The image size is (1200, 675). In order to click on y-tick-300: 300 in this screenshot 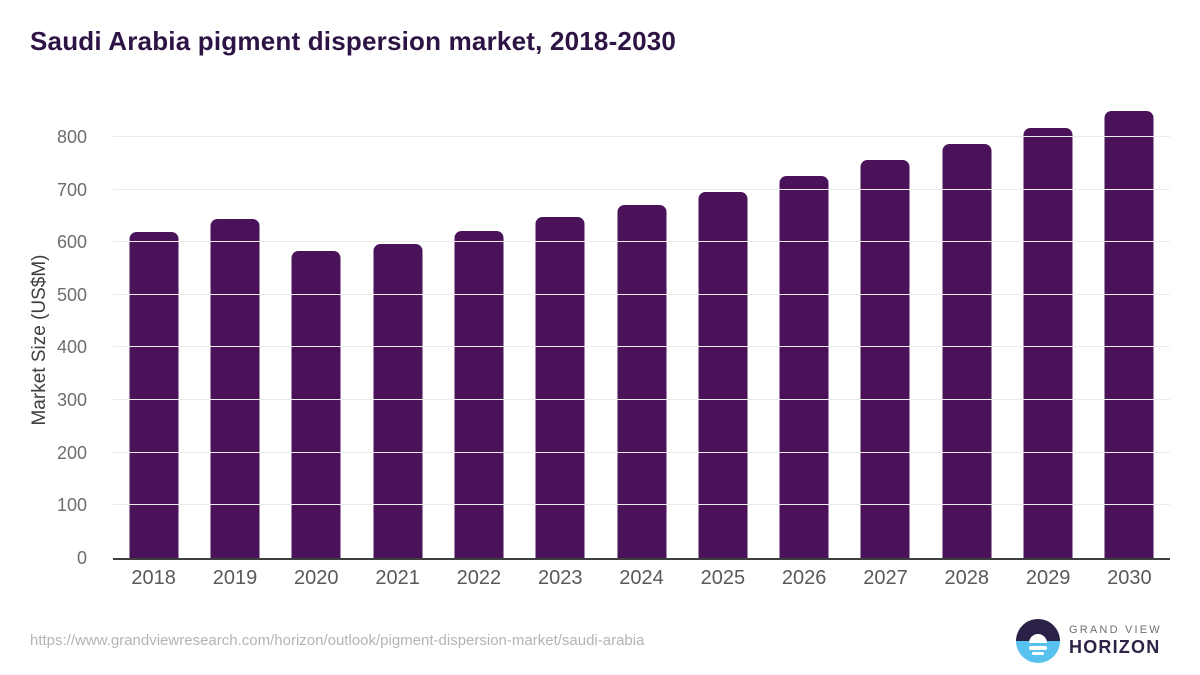, I will do `click(71, 400)`.